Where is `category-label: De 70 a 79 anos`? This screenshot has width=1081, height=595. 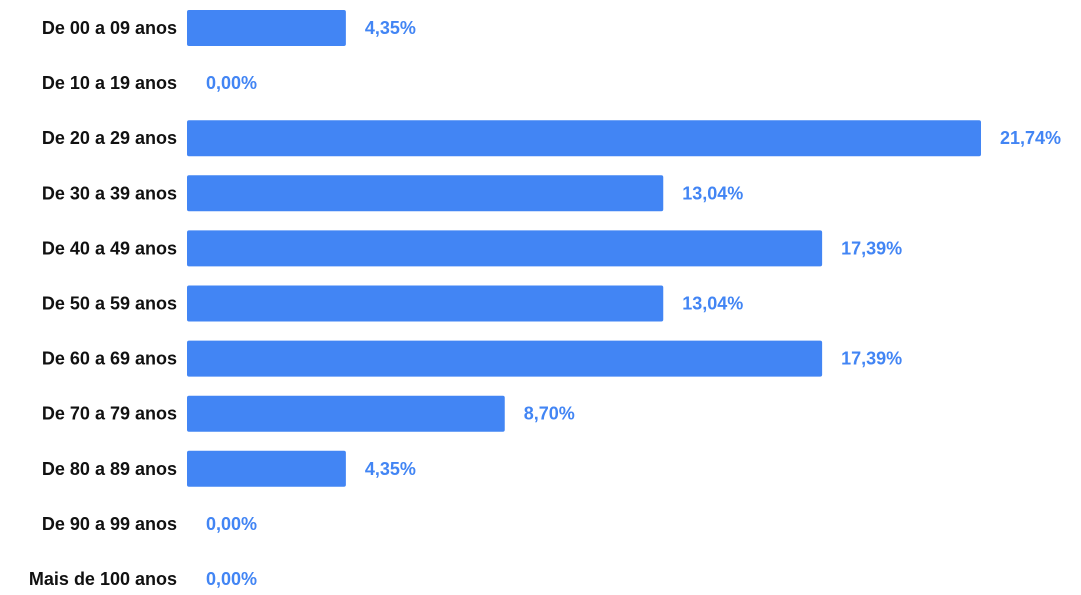
category-label: De 70 a 79 anos is located at coordinates (109, 414).